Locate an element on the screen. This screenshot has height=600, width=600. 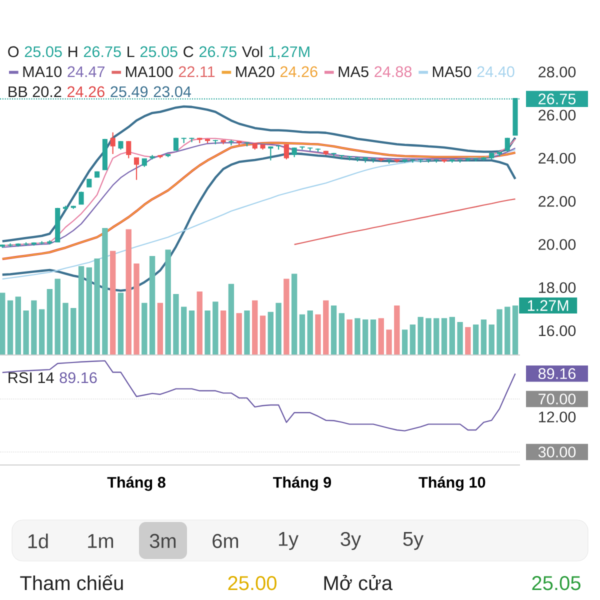
y-tick-label: 22.00 is located at coordinates (557, 201).